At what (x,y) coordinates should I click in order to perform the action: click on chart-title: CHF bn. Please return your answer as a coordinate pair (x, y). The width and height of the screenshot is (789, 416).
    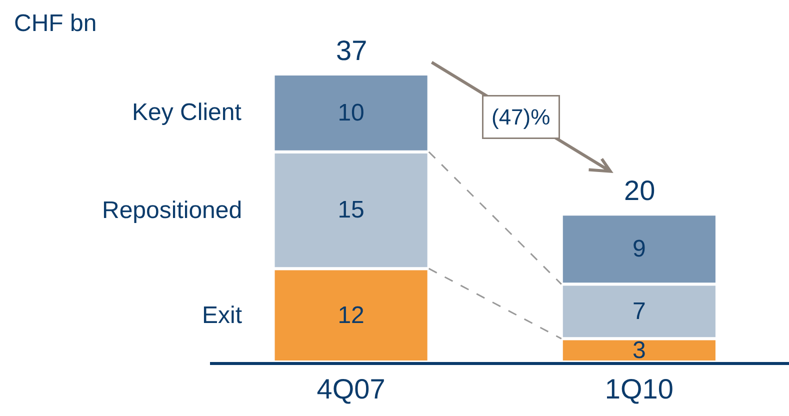
    Looking at the image, I should click on (55, 23).